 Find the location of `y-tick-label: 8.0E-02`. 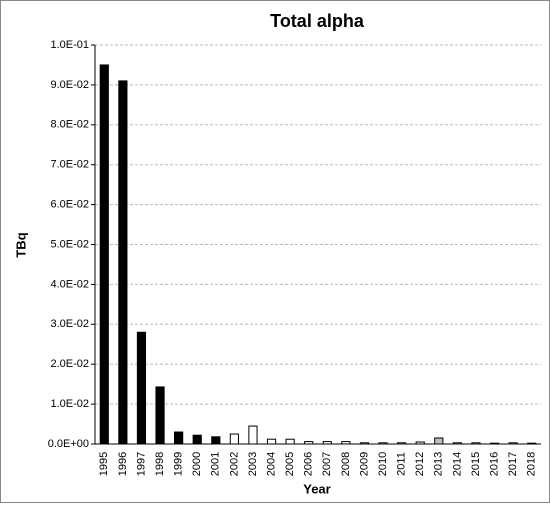

y-tick-label: 8.0E-02 is located at coordinates (69, 125).